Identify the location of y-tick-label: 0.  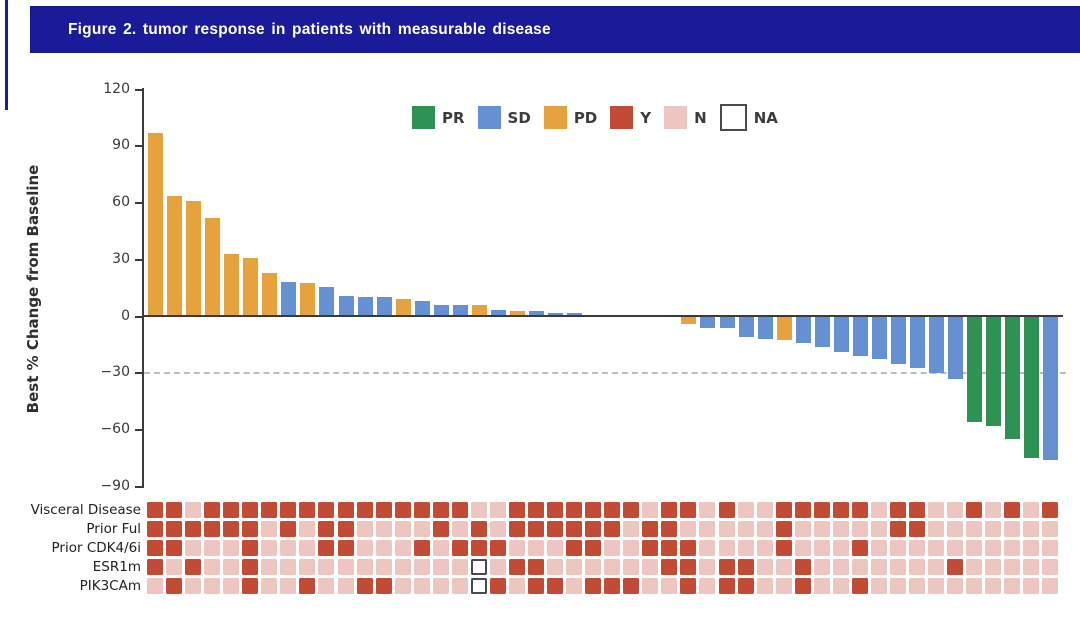
(125, 315).